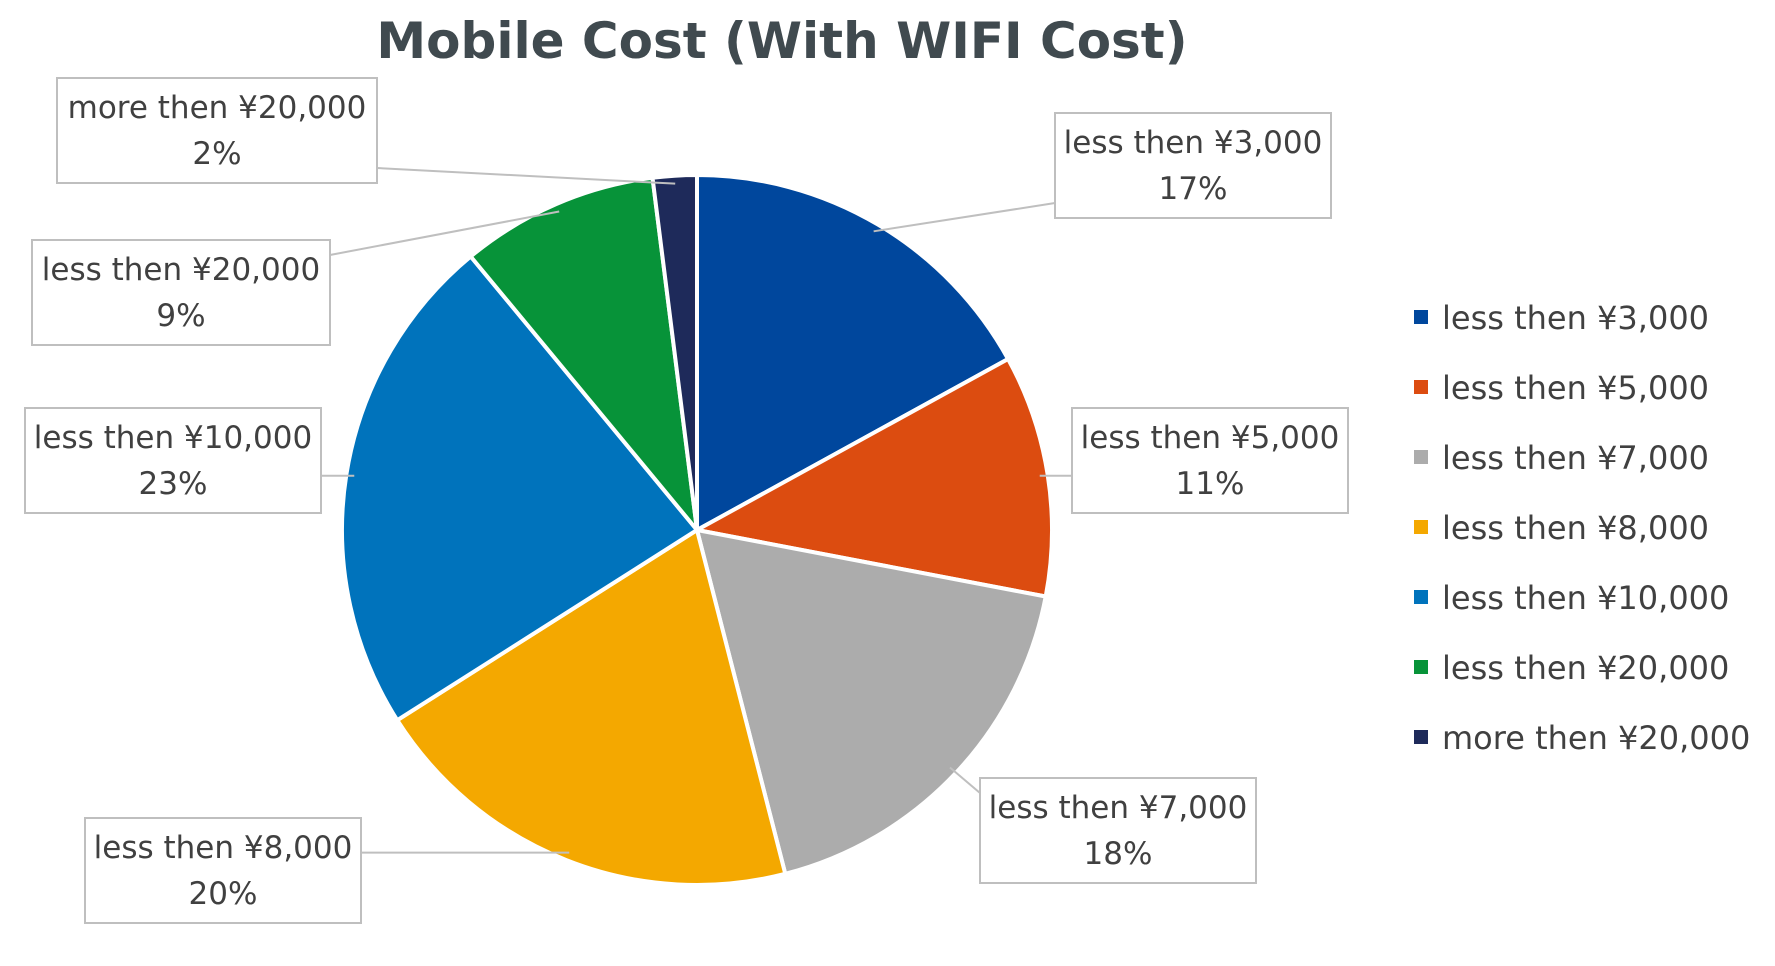 This screenshot has height=966, width=1775. What do you see at coordinates (1575, 528) in the screenshot?
I see `legend-label: less then ¥8,000` at bounding box center [1575, 528].